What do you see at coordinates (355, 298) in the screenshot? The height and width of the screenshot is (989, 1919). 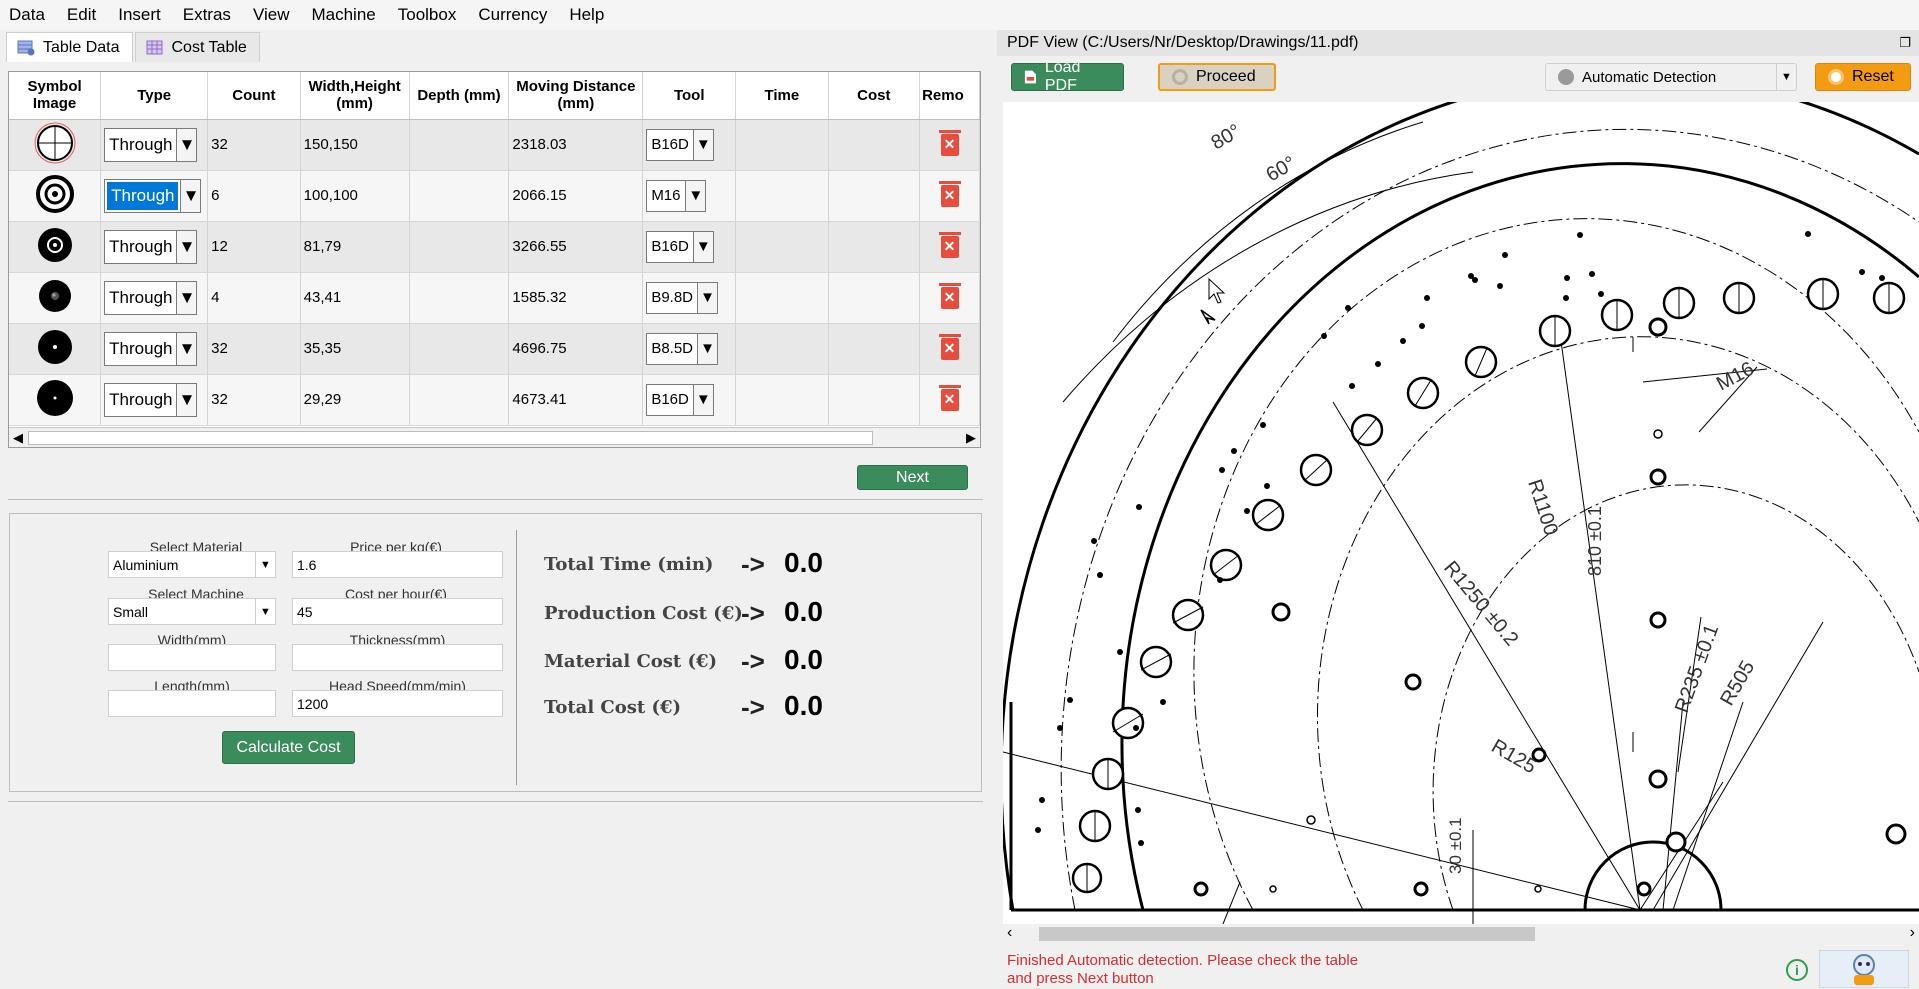 I see `width-height-cell: 43,41` at bounding box center [355, 298].